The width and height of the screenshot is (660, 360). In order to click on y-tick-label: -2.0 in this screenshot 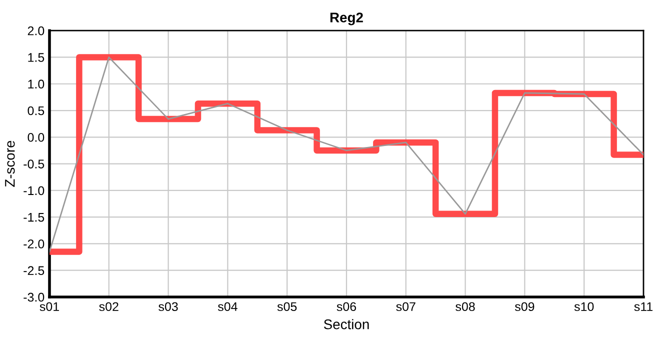, I will do `click(34, 244)`.